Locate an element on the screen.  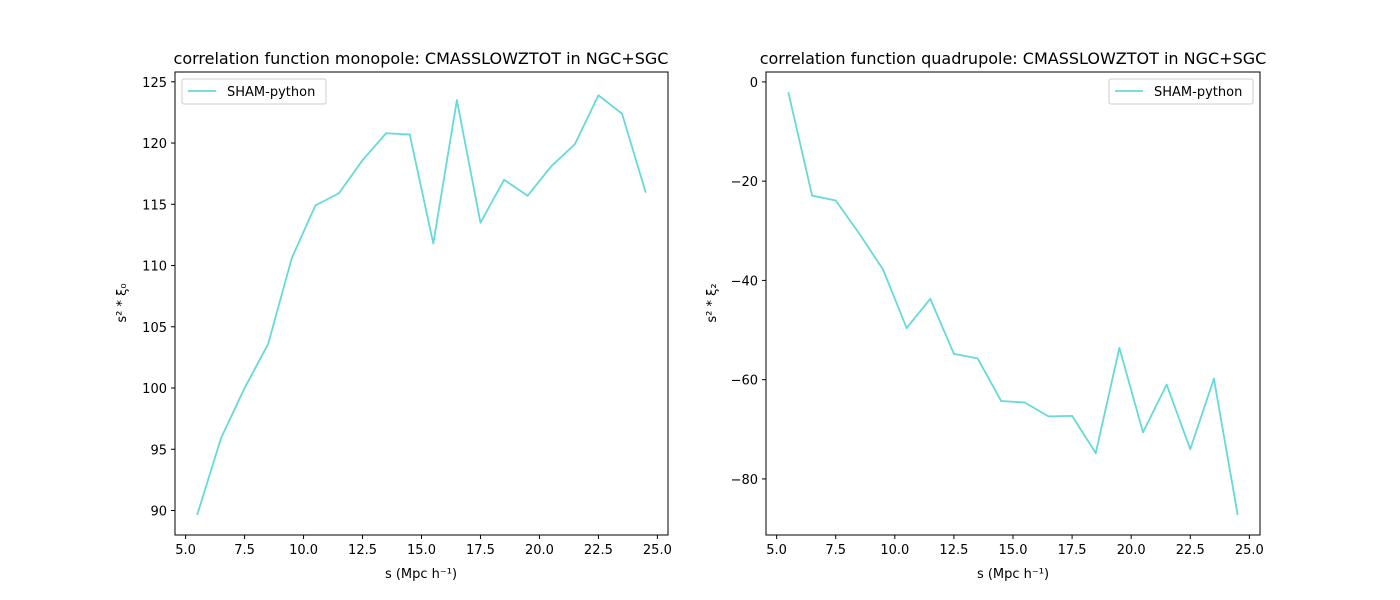
quadrupole-x-ticks: 5.0 7.5 10.0 12.5 15.0 17.5 20.0 22.5 25.0 is located at coordinates (1015, 546).